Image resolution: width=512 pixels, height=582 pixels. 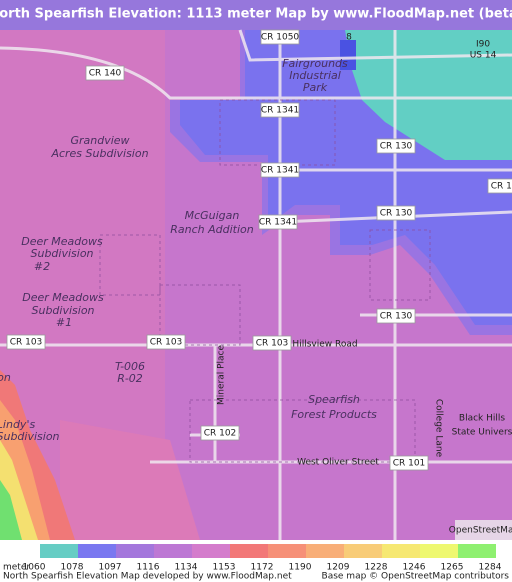 I want to click on legend-value: 1134, so click(x=186, y=568).